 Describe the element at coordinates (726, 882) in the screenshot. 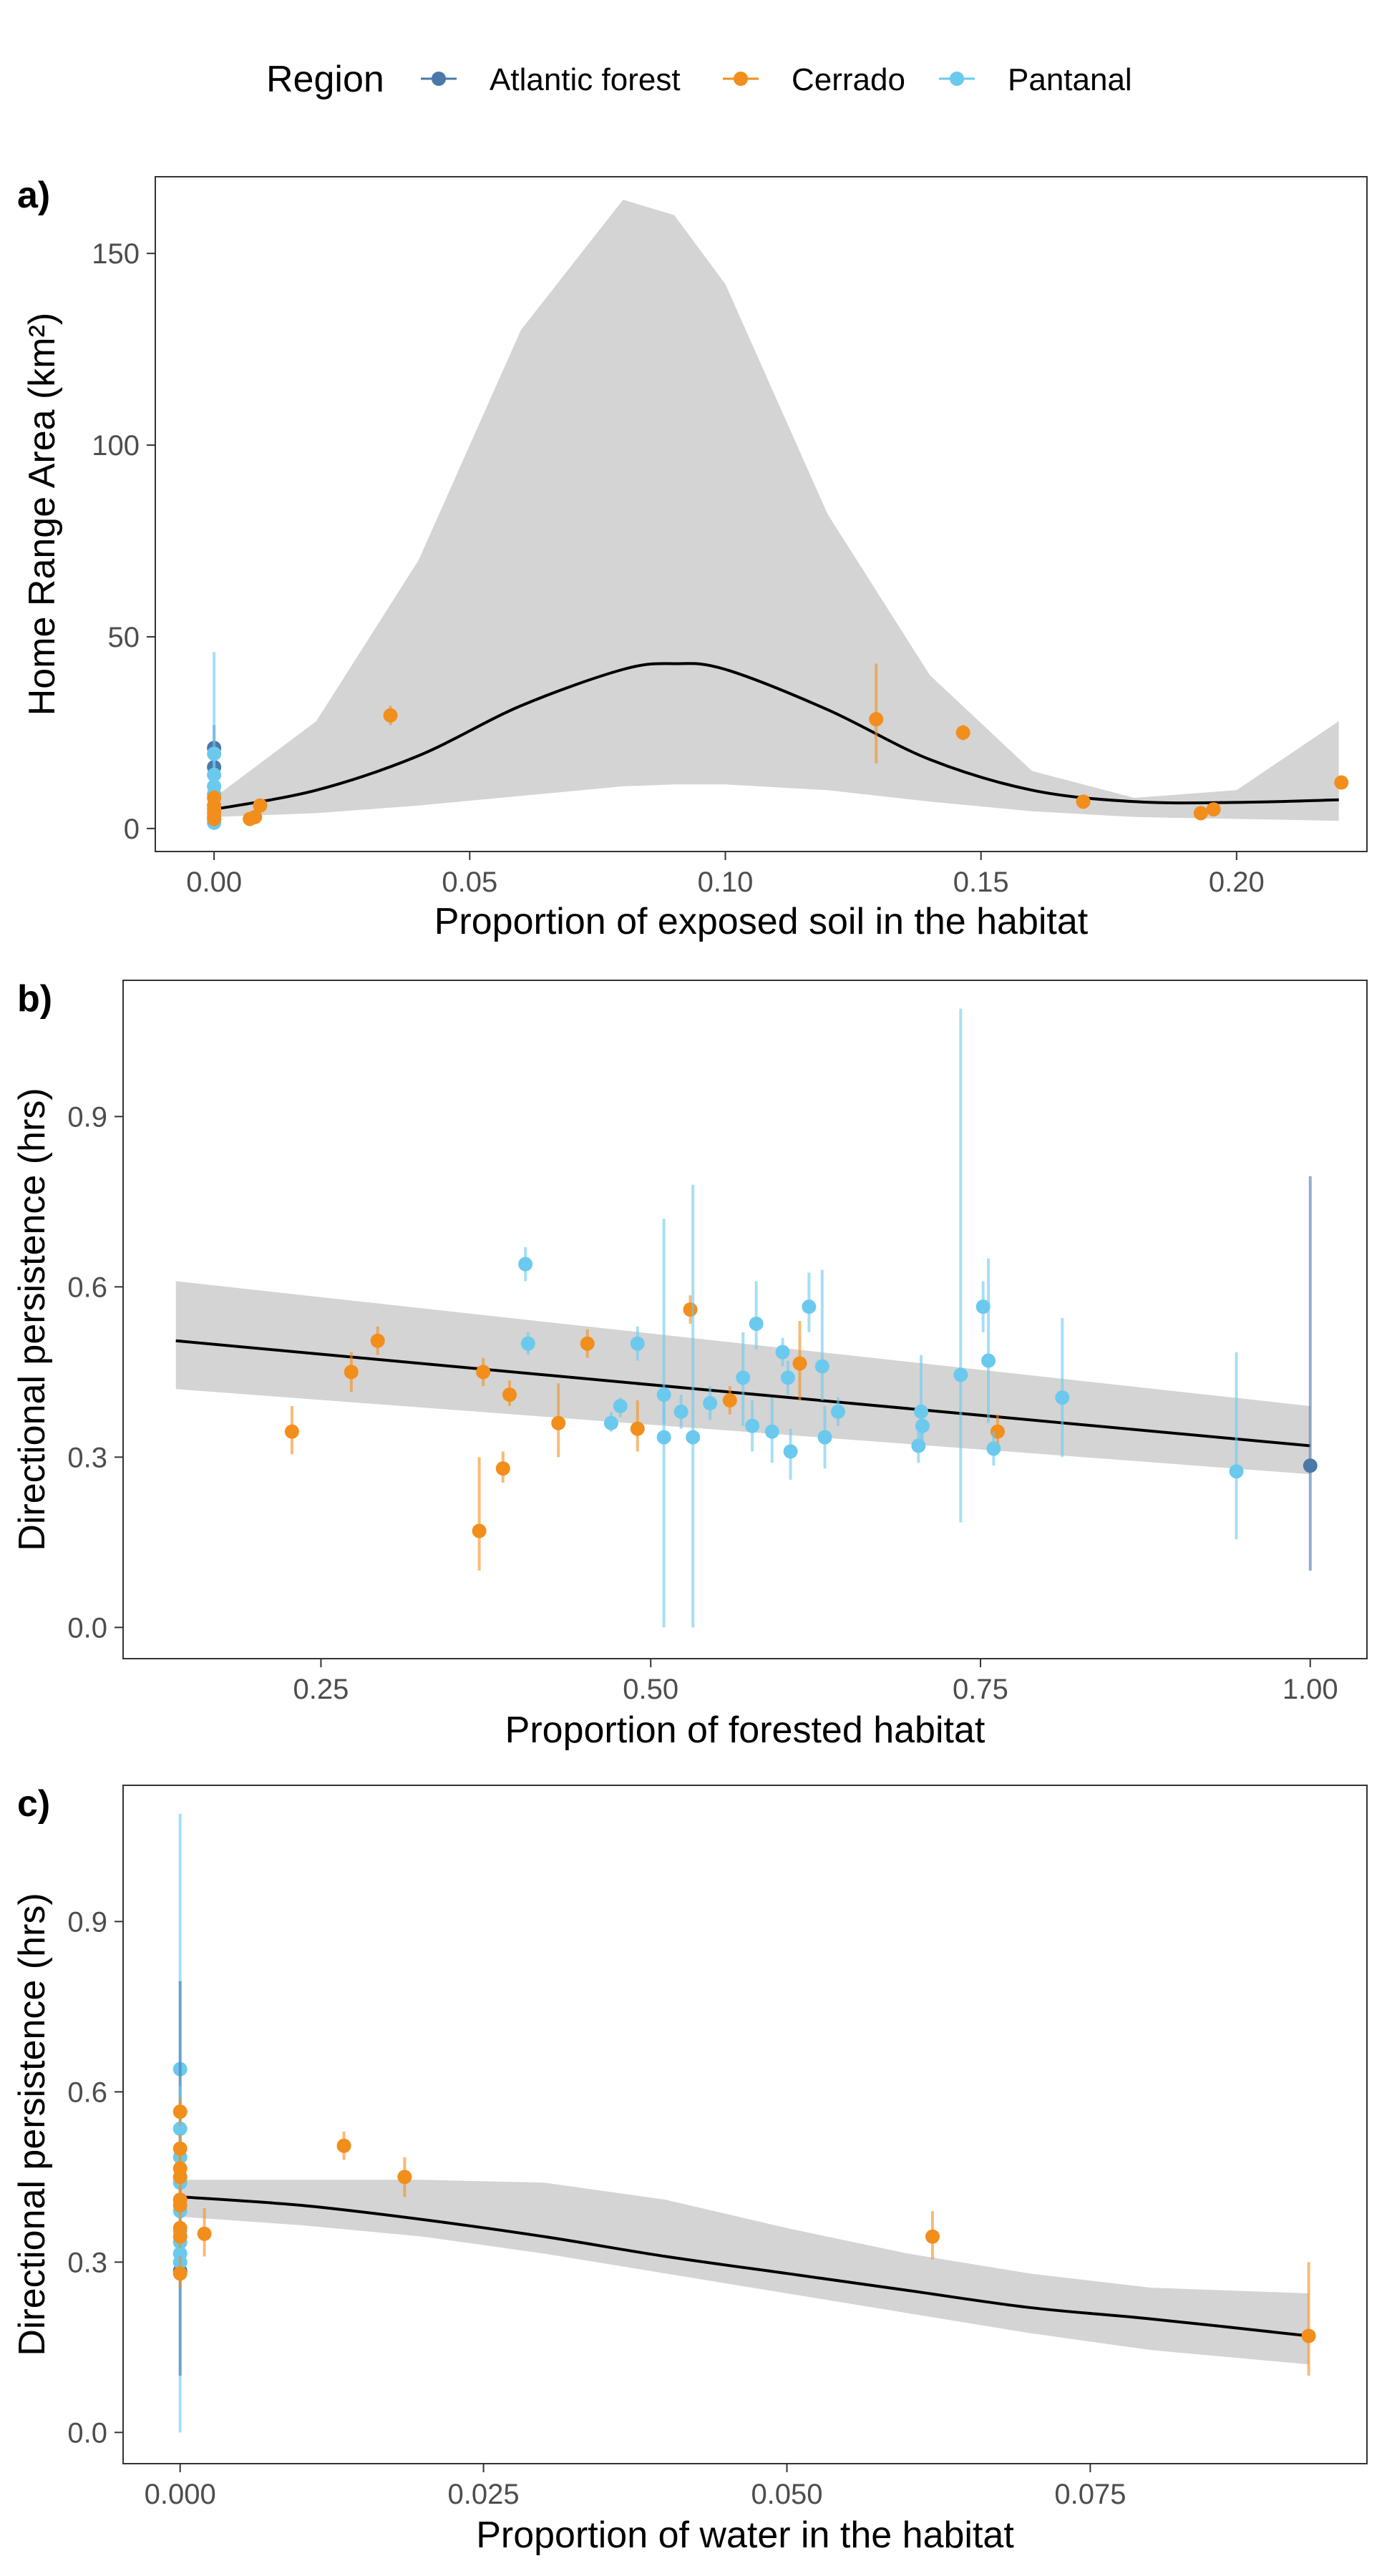

I see `x-tick-label: 0.10` at that location.